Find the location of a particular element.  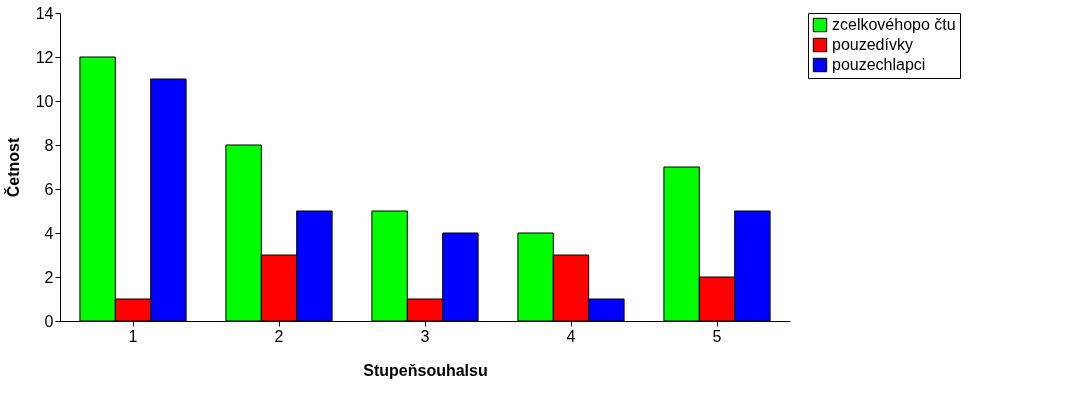

y-tick-label: 4 is located at coordinates (49, 233).